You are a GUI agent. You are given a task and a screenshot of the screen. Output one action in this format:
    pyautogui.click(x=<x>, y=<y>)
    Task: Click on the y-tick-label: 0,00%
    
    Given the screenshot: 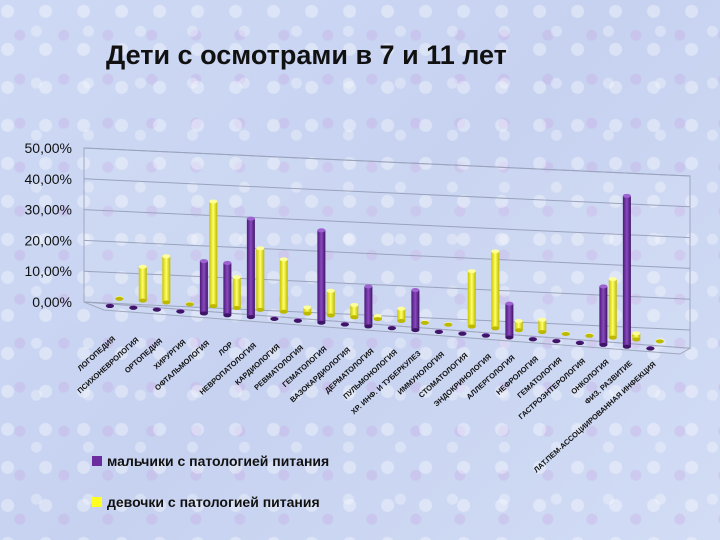 What is the action you would take?
    pyautogui.click(x=52, y=302)
    